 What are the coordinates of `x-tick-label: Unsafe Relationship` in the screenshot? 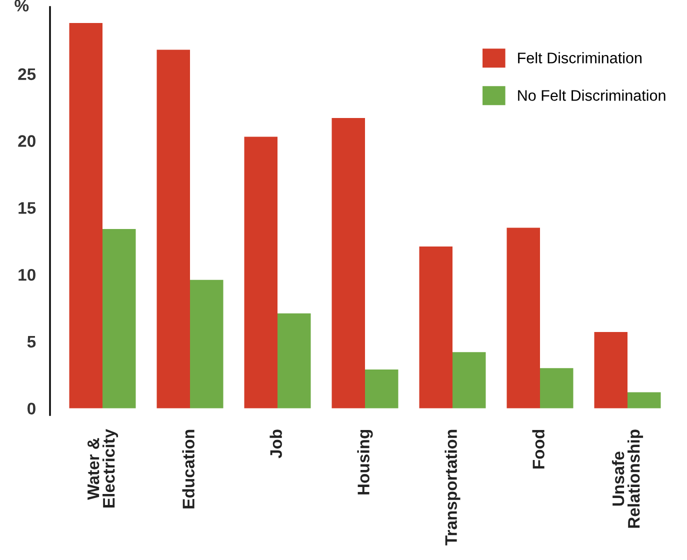 It's located at (628, 479).